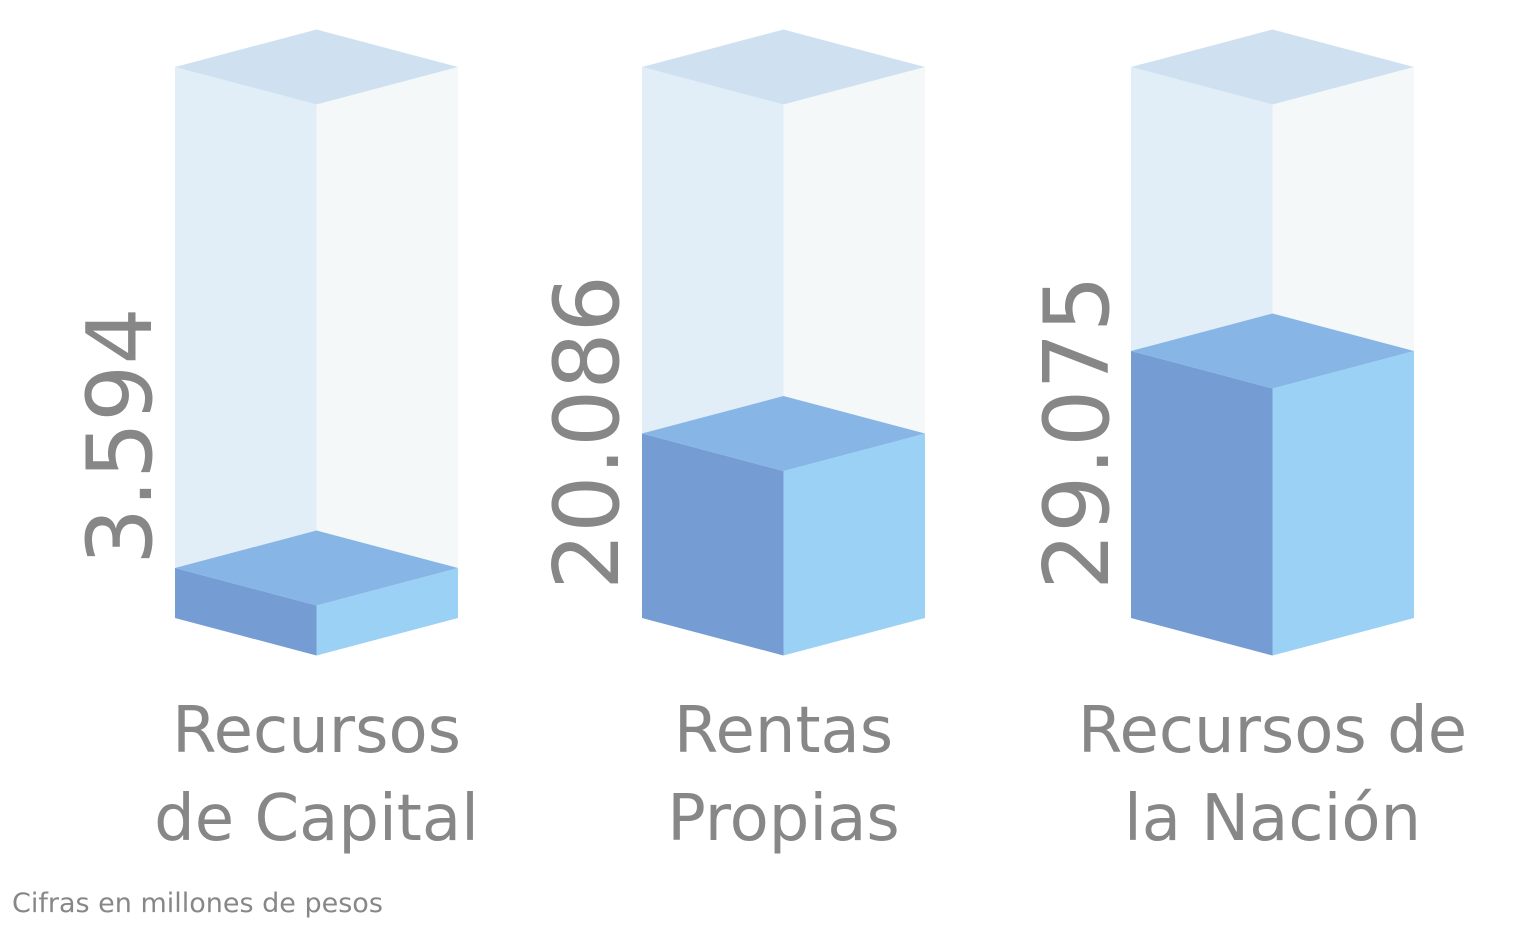 The image size is (1539, 937). Describe the element at coordinates (197, 903) in the screenshot. I see `units-note: Cifras en millones de pesos` at that location.